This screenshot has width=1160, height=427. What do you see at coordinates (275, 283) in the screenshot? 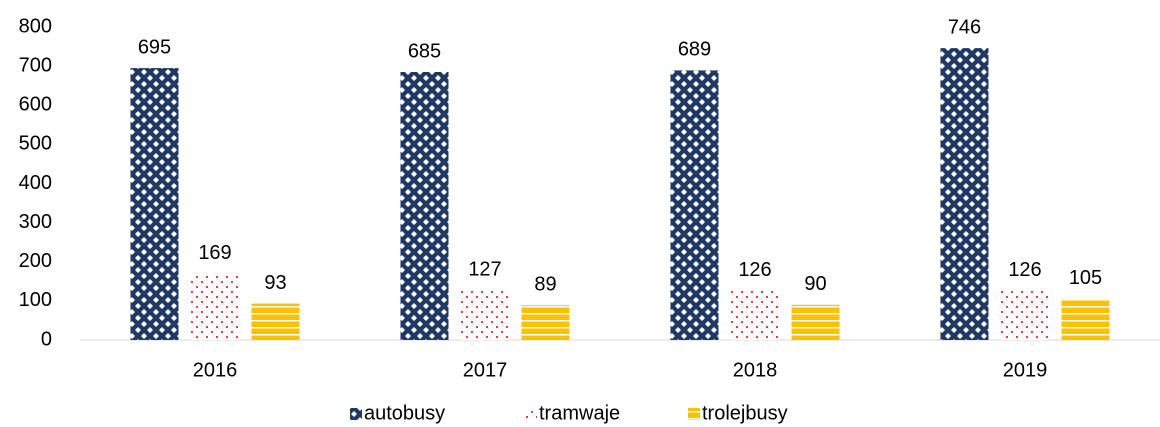
I see `data-label: 93` at bounding box center [275, 283].